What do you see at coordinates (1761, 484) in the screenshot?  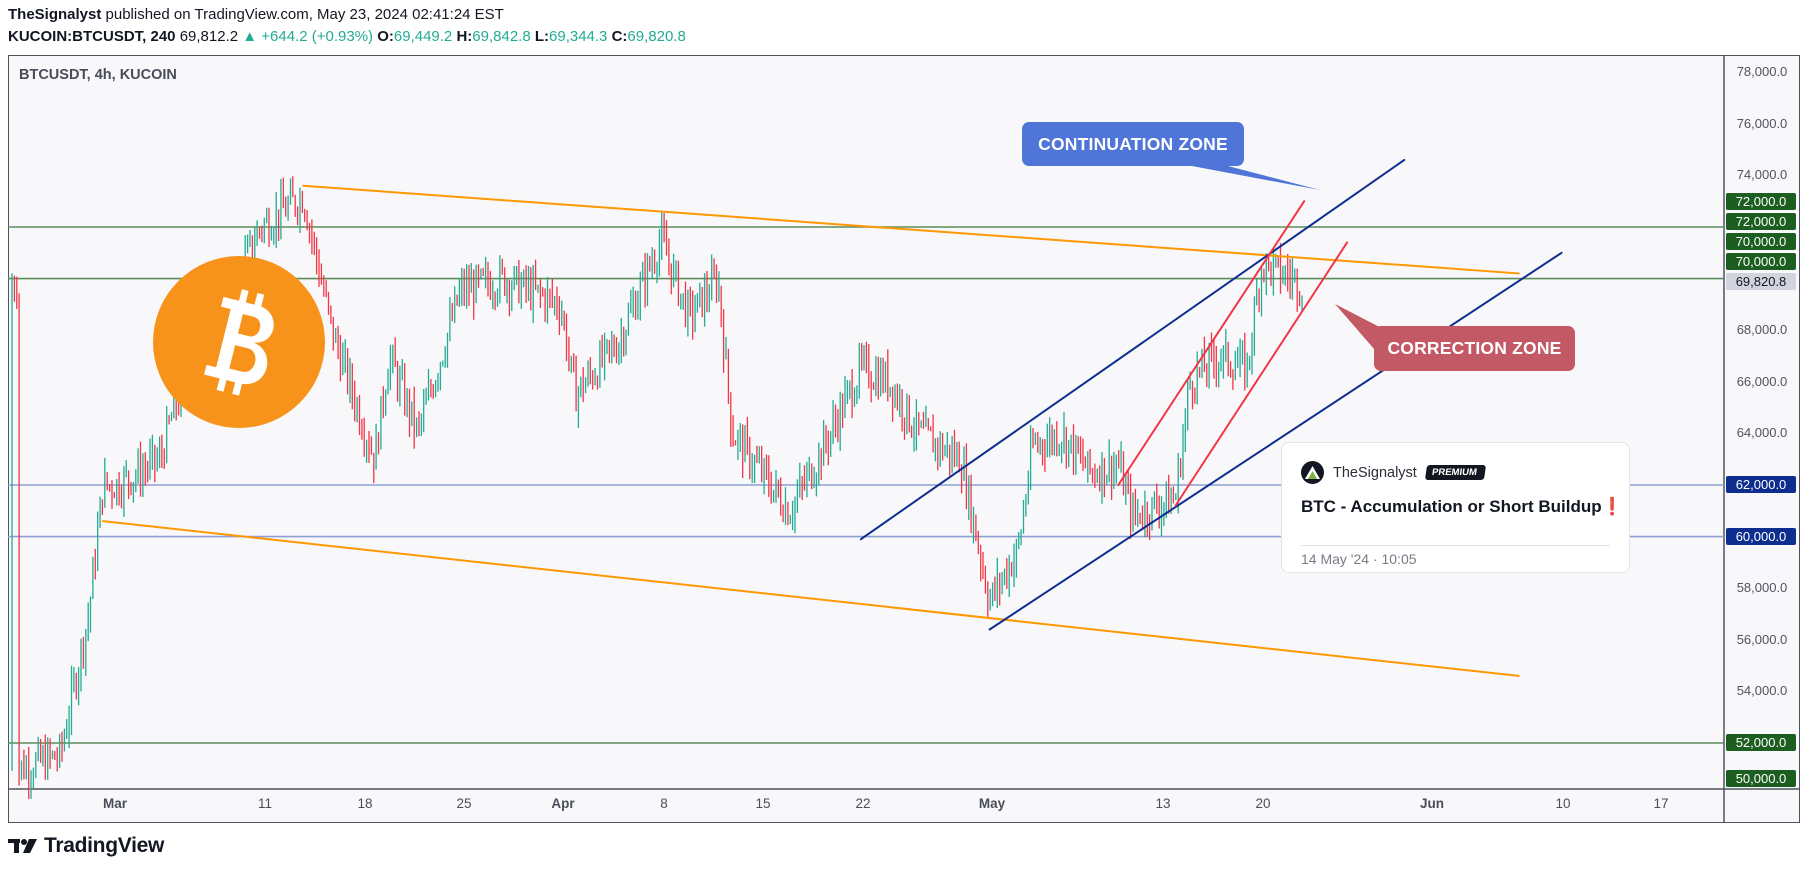 I see `price-level-tag: 62,000.0` at bounding box center [1761, 484].